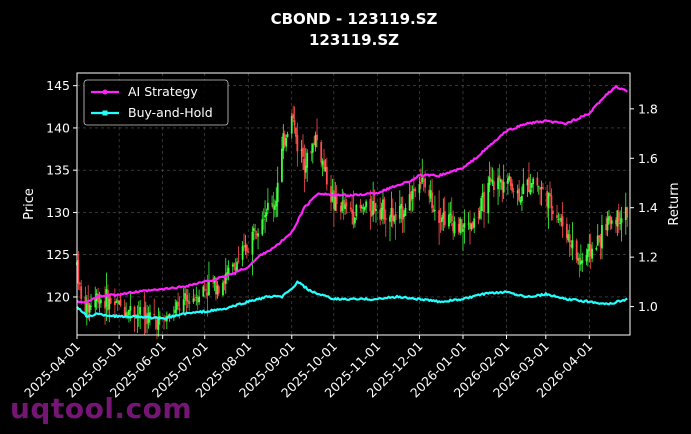 The height and width of the screenshot is (434, 691). Describe the element at coordinates (648, 207) in the screenshot. I see `y2-tick-label: 1.4` at that location.